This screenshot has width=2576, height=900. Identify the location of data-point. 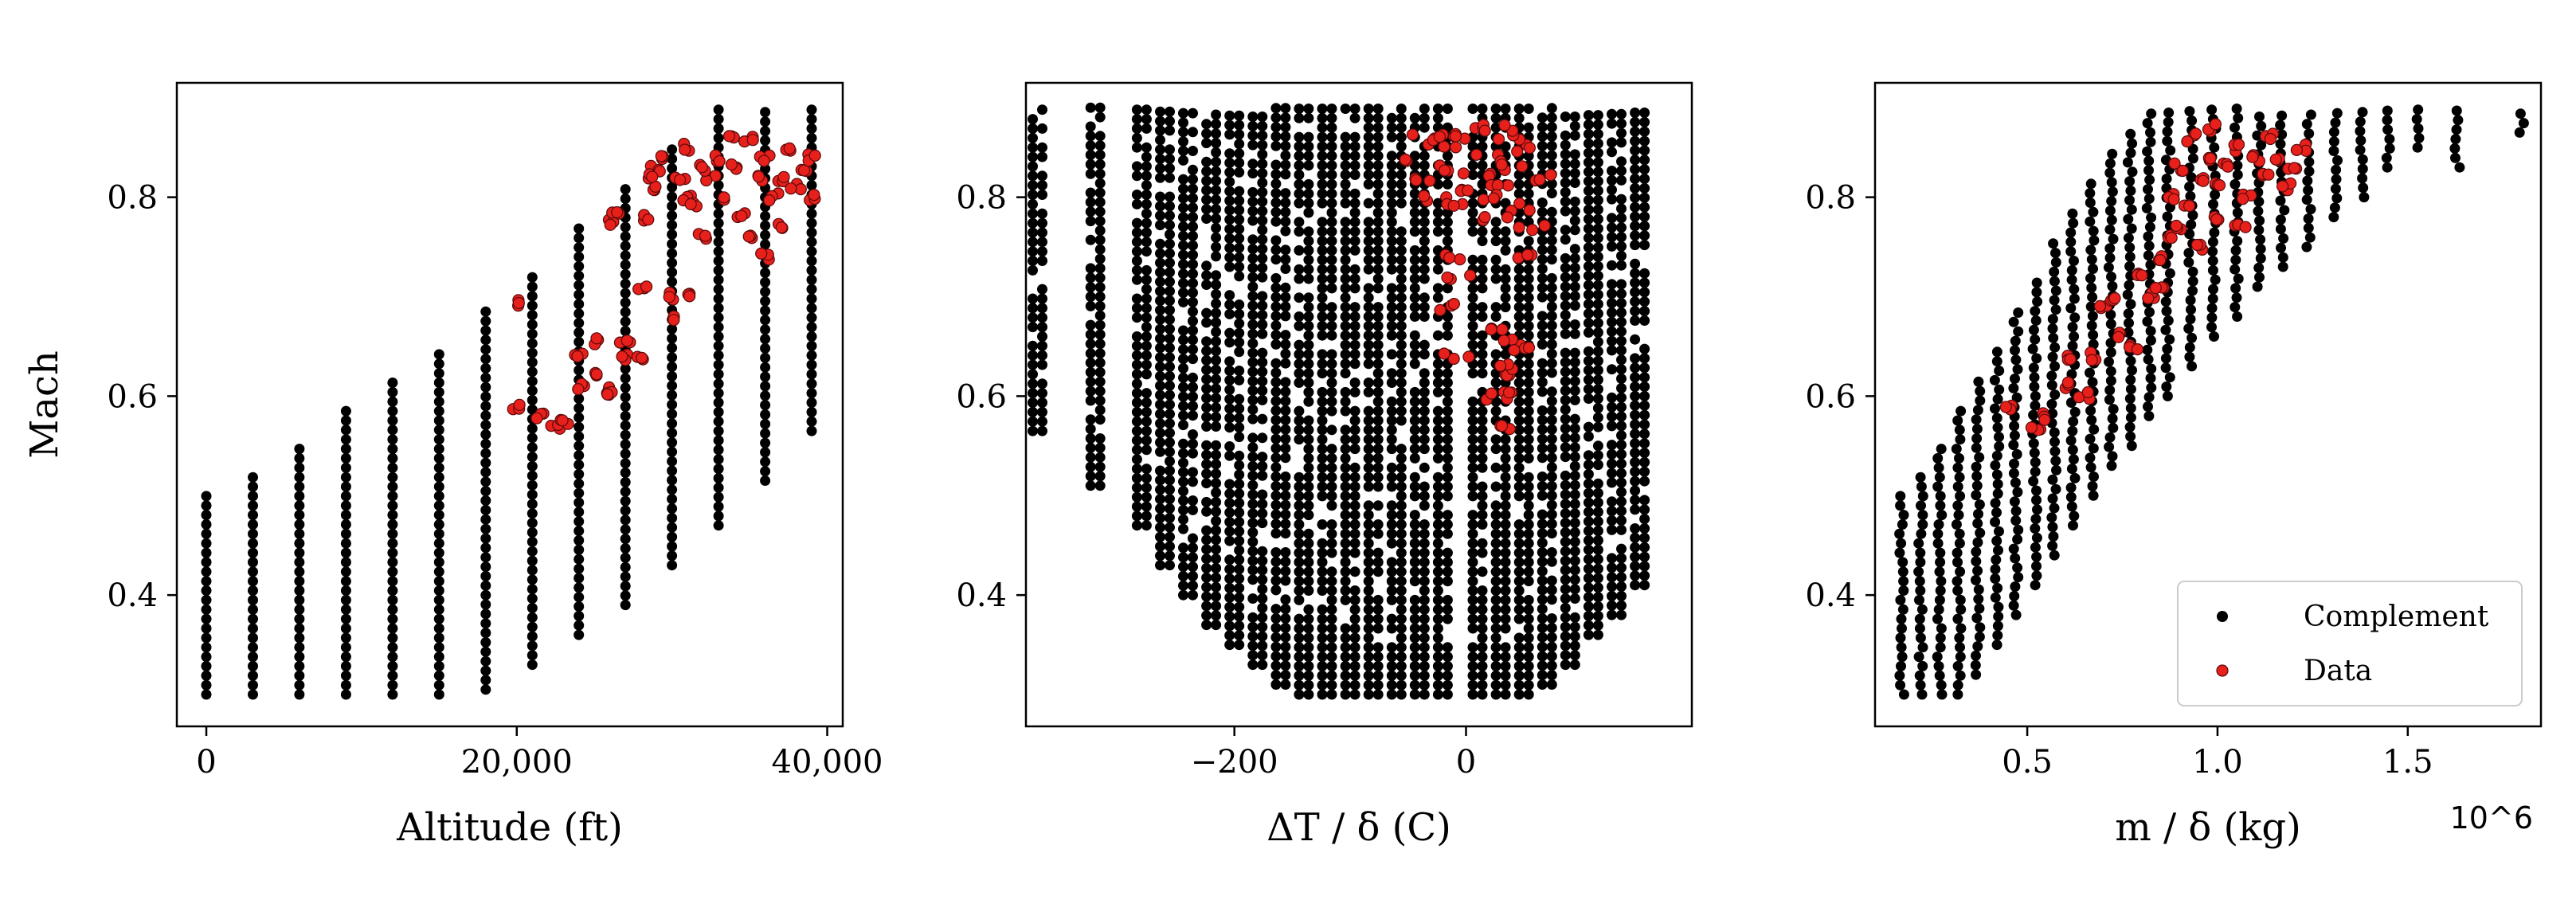
(781, 227).